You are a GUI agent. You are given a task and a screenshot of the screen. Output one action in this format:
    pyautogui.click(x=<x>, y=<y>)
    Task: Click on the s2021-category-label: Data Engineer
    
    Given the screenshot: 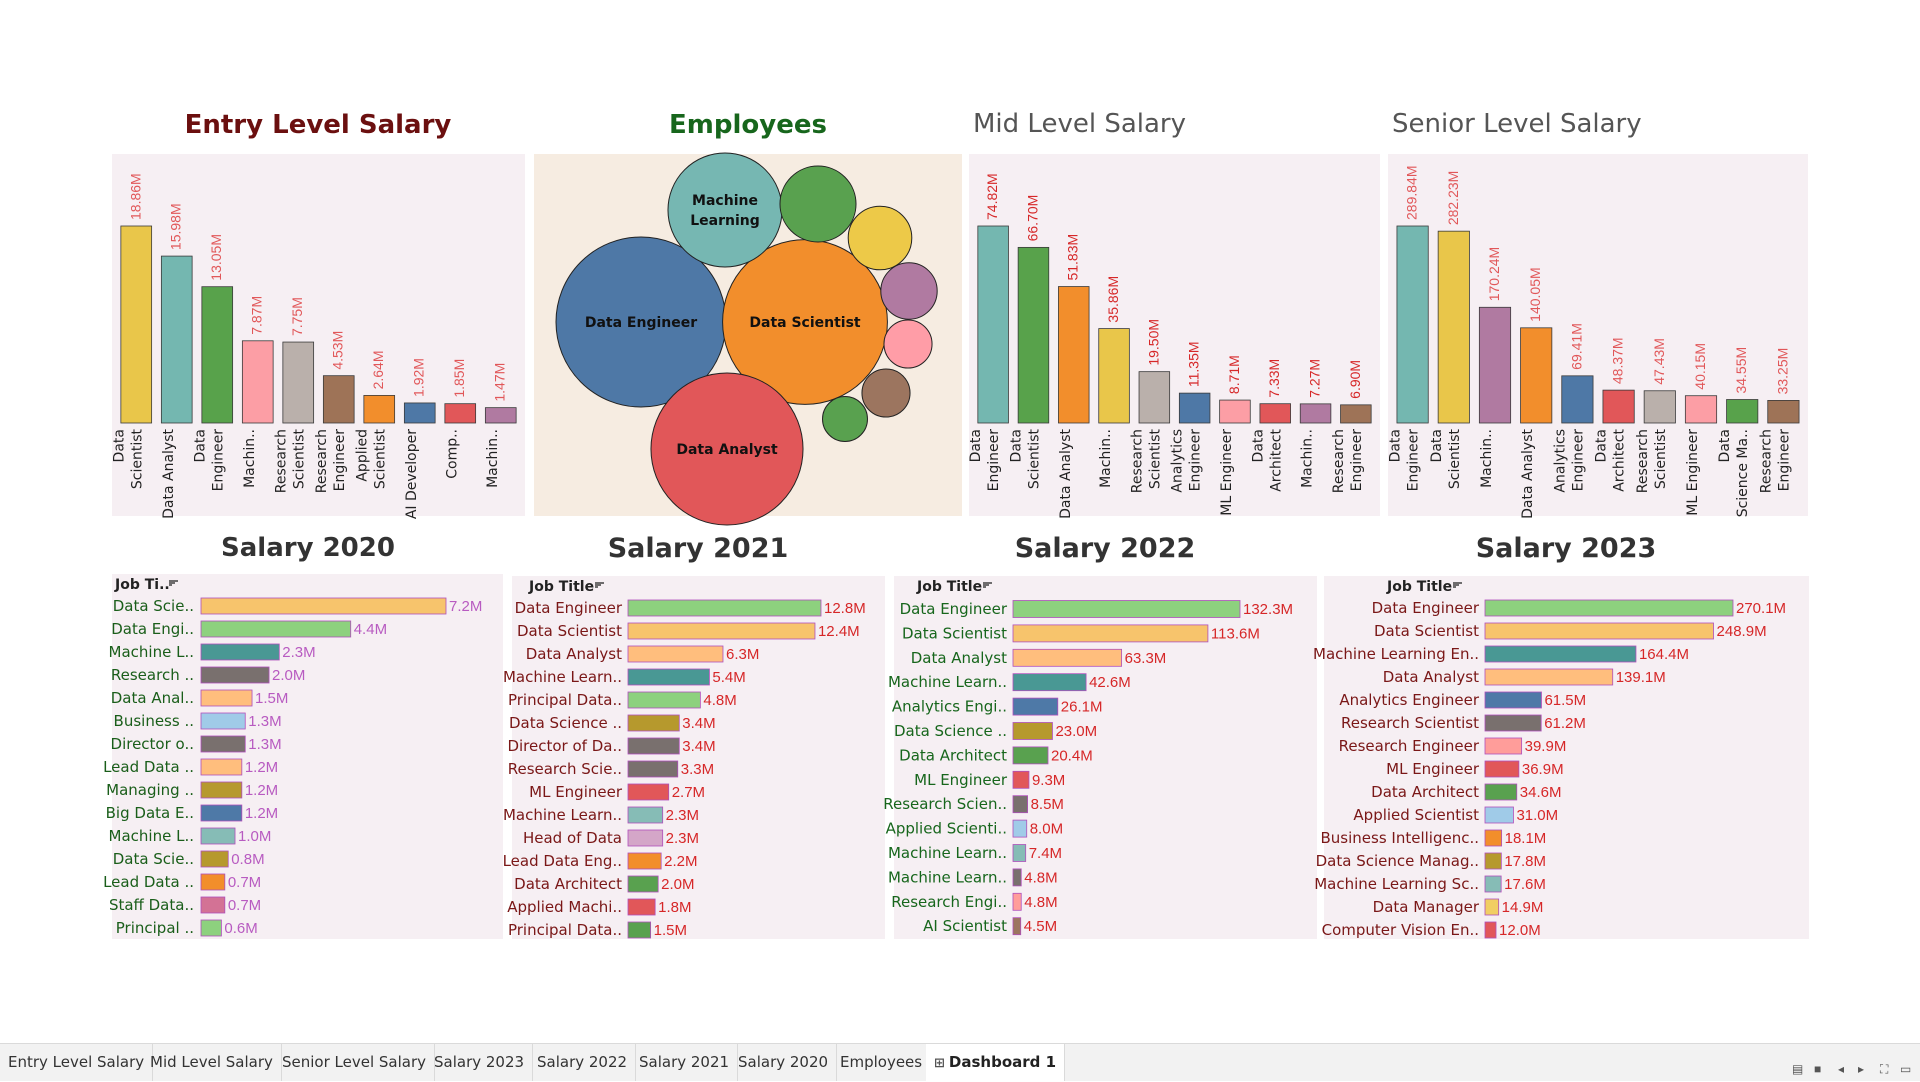 What is the action you would take?
    pyautogui.click(x=569, y=608)
    